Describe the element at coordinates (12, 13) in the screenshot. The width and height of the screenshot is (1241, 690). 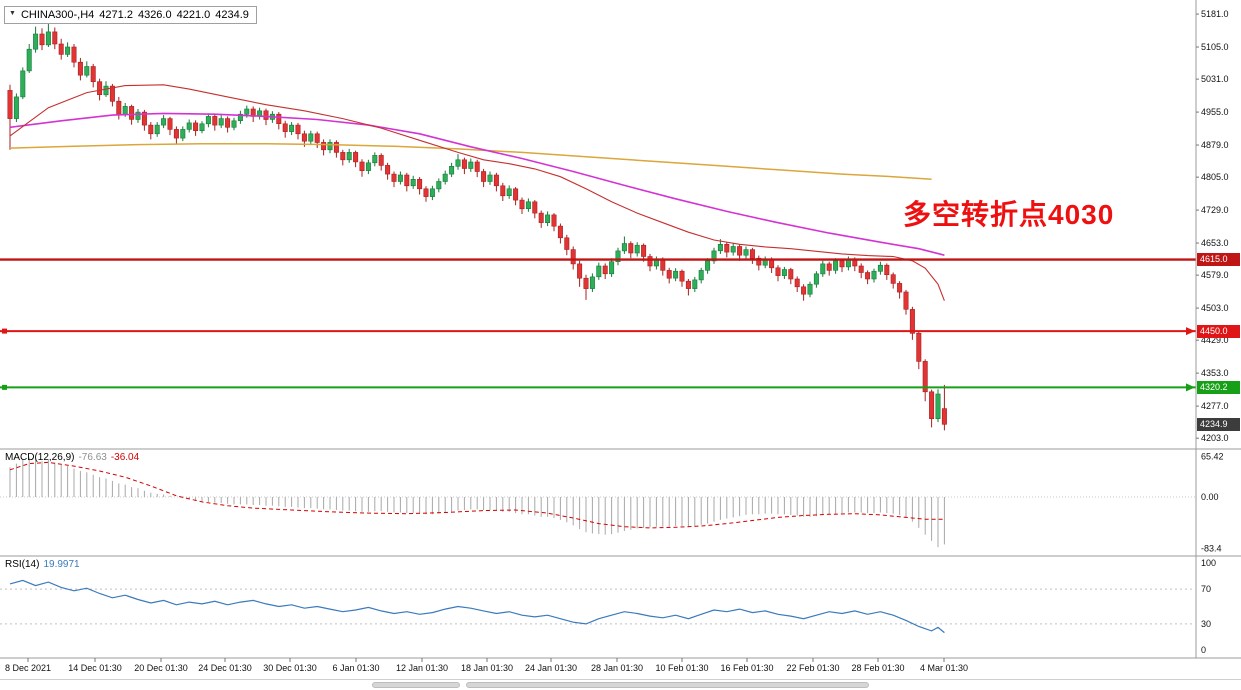
I see `one-click-trading-toggle-icon: ▼` at that location.